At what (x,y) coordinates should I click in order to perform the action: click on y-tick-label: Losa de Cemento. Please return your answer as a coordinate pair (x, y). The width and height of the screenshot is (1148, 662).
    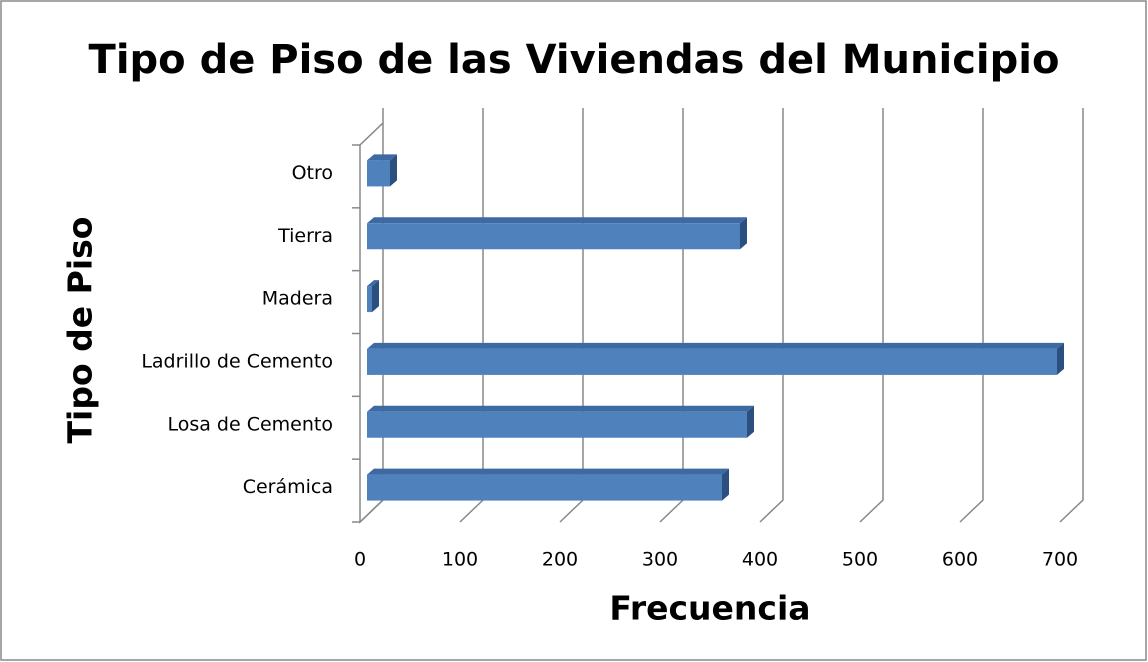
    Looking at the image, I should click on (250, 424).